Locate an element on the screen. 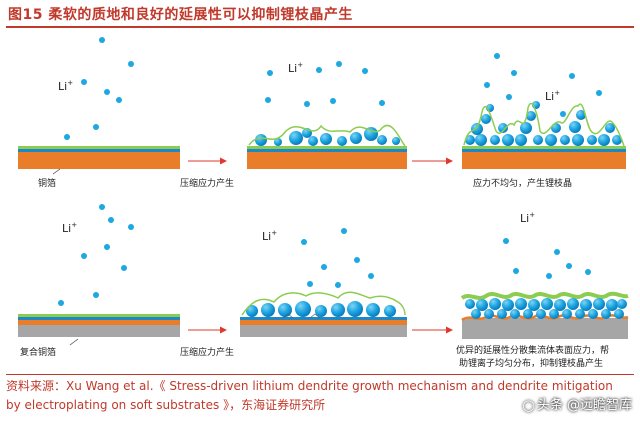 Image resolution: width=640 pixels, height=421 pixels. top-panel-2: Li+ 压缩应力产生 is located at coordinates (293, 125).